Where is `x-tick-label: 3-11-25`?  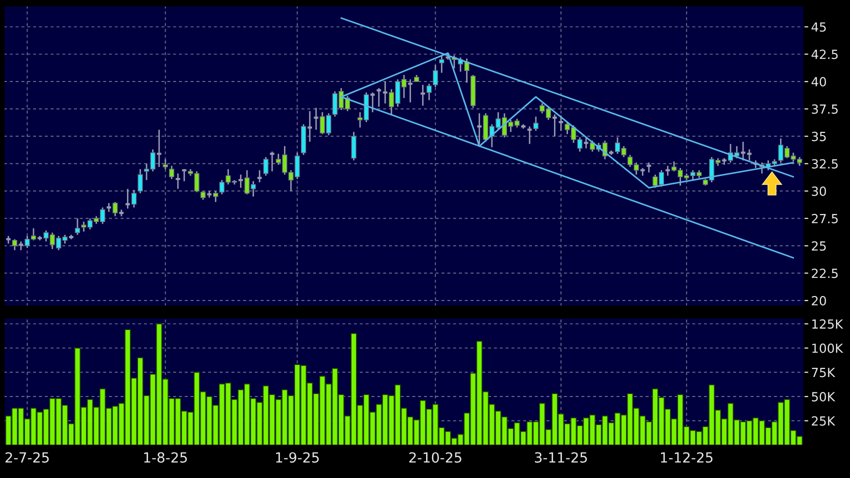
x-tick-label: 3-11-25 is located at coordinates (560, 457).